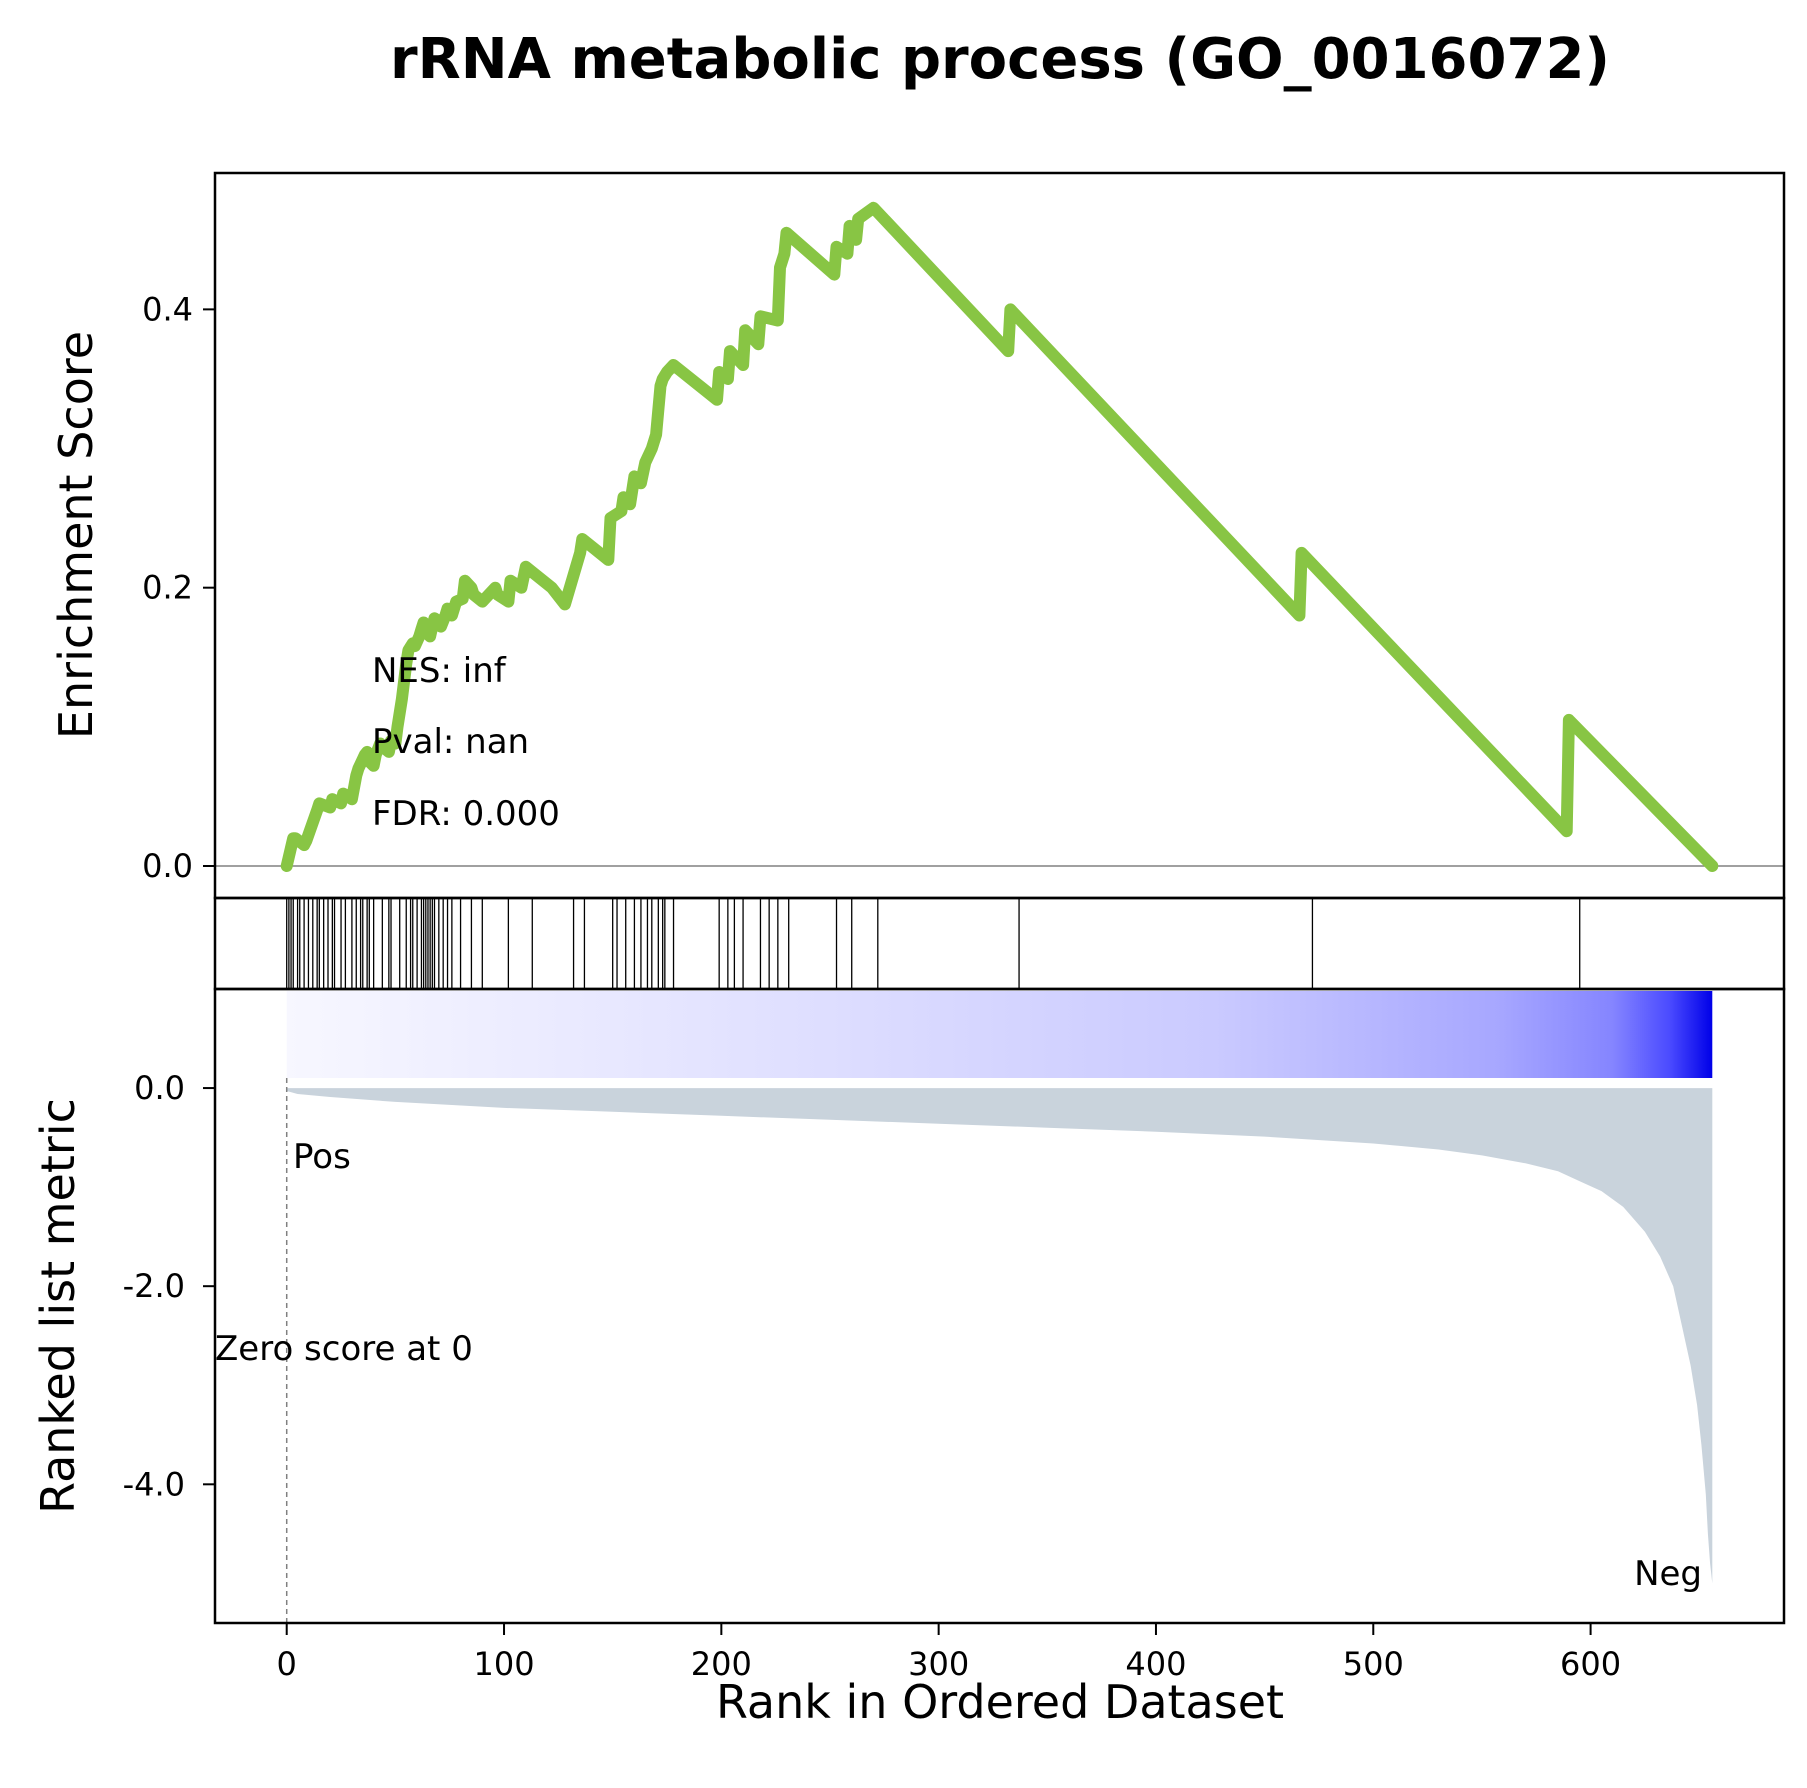 Image resolution: width=1807 pixels, height=1788 pixels. What do you see at coordinates (1155, 1664) in the screenshot?
I see `x-tick-label: 400` at bounding box center [1155, 1664].